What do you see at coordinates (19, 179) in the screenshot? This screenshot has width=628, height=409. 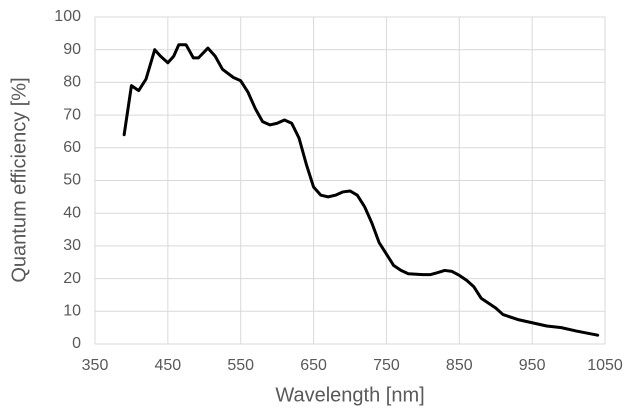 I see `y-axis-label: Quantum efficiency [%]` at bounding box center [19, 179].